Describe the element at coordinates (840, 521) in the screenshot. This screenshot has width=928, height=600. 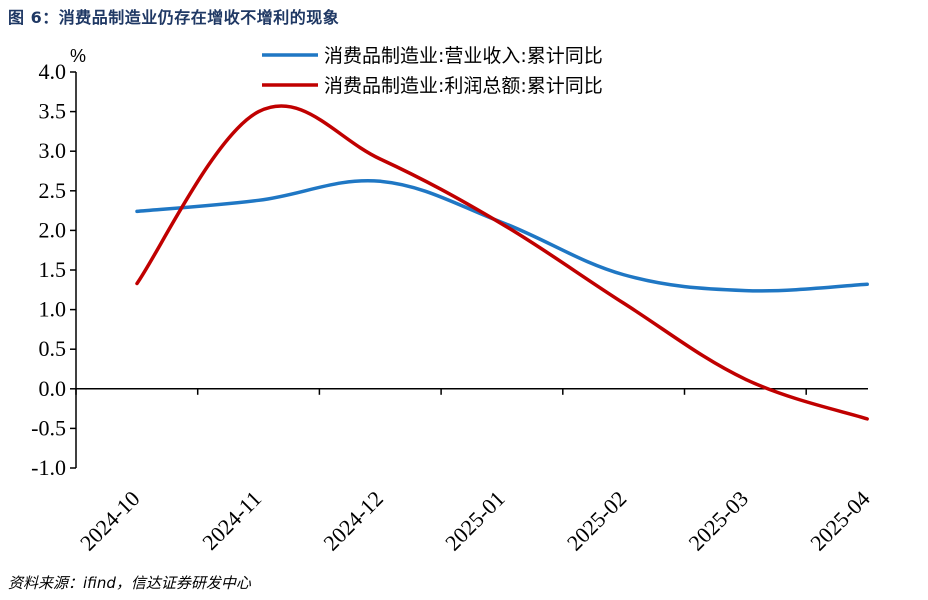
I see `x-tick-label: 2025-04` at that location.